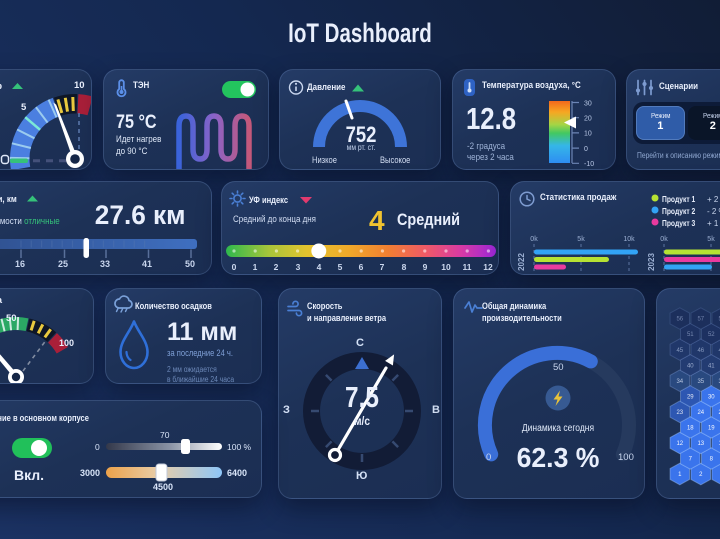  I want to click on svg-text: -10, so click(589, 164).